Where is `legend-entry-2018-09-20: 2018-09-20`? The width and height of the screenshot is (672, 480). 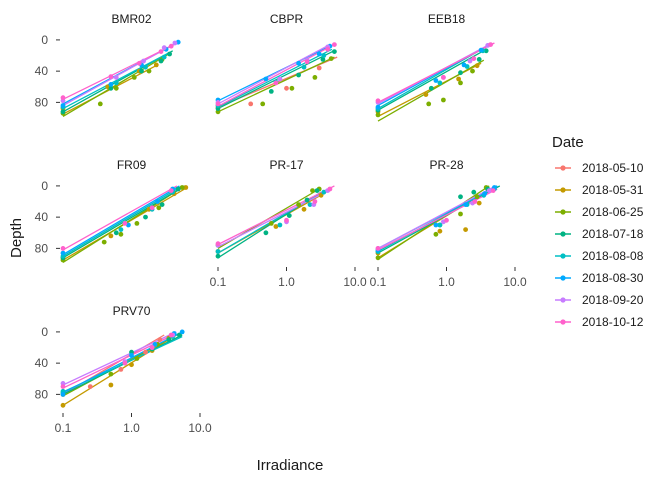
legend-entry-2018-09-20: 2018-09-20 is located at coordinates (599, 300).